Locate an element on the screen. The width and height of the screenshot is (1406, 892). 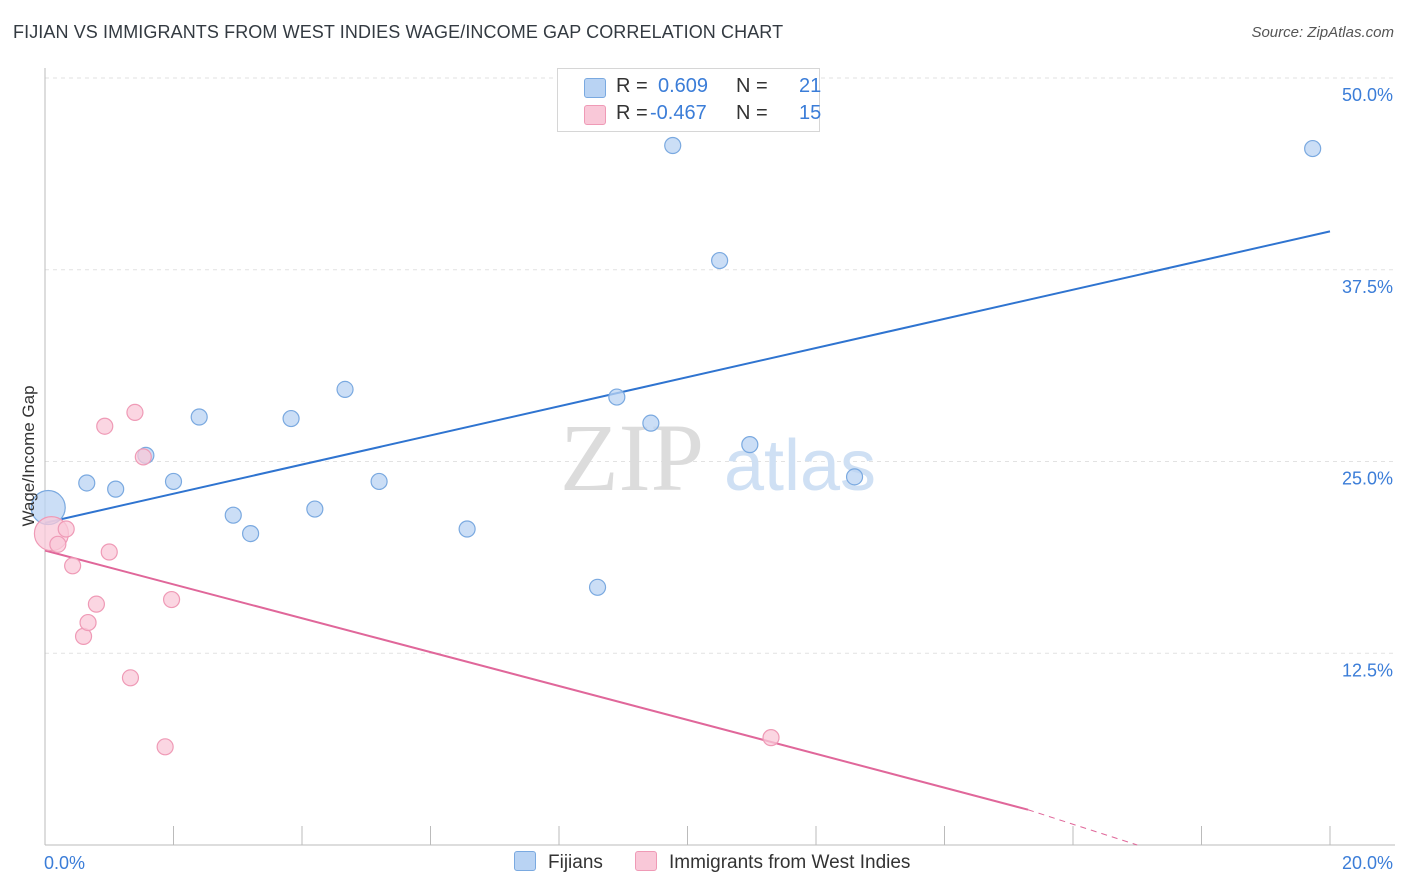
fijians-swatch is located at coordinates (595, 88).